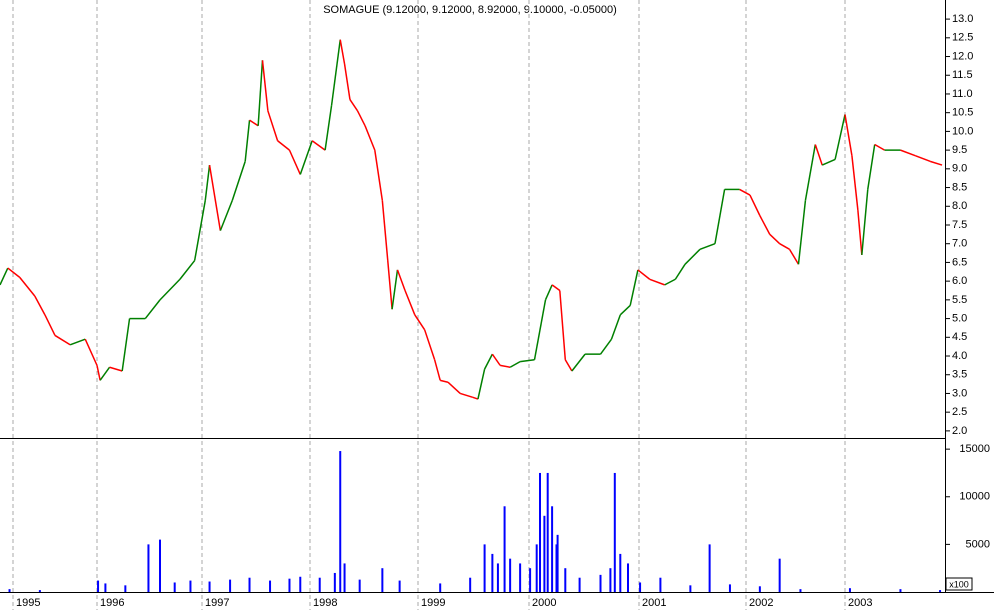 The width and height of the screenshot is (994, 610). What do you see at coordinates (959, 169) in the screenshot?
I see `y-tick-label: 9.0` at bounding box center [959, 169].